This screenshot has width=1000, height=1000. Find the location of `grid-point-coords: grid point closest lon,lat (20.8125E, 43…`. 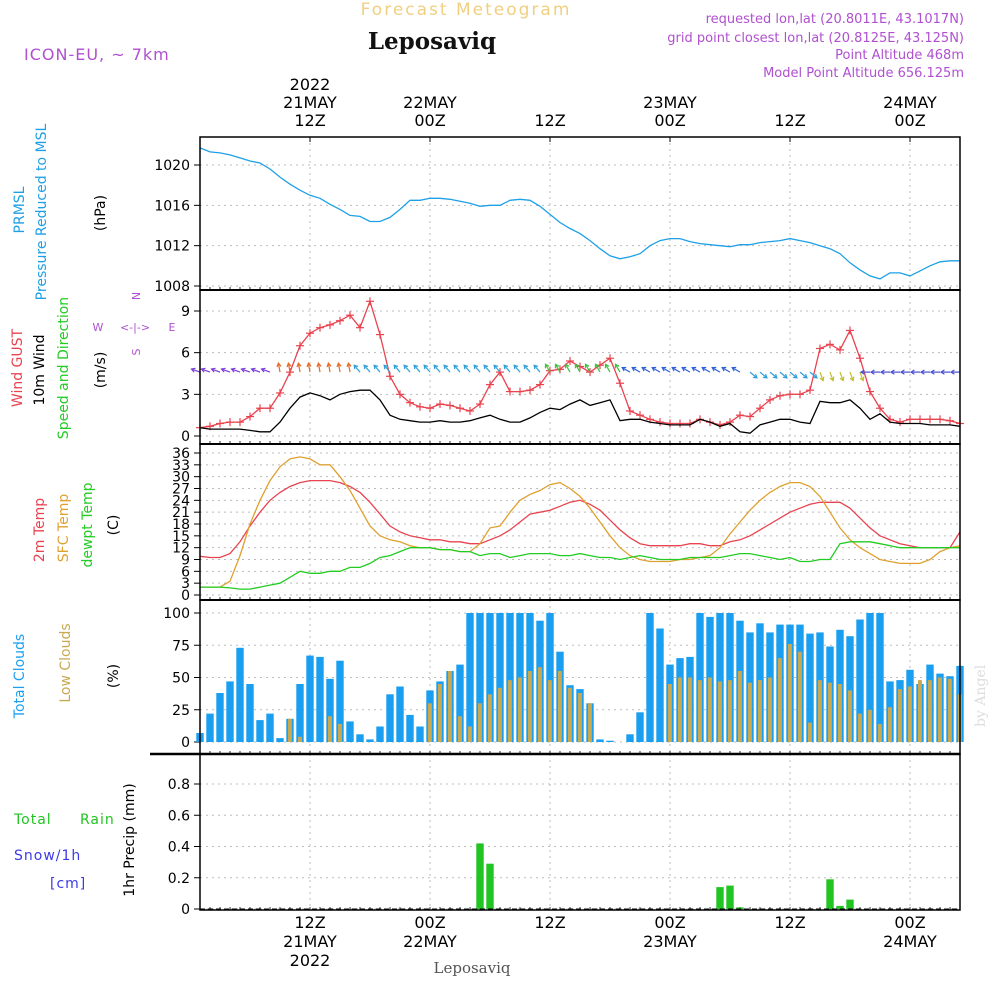

grid-point-coords: grid point closest lon,lat (20.8125E, 43… is located at coordinates (815, 38).